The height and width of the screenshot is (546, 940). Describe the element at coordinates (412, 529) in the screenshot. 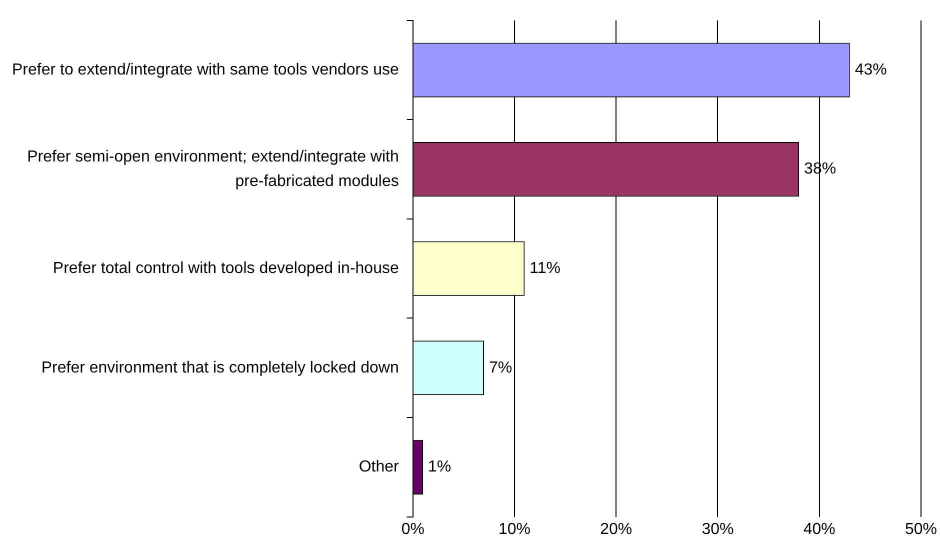

I see `x-tick-label: 0%` at that location.